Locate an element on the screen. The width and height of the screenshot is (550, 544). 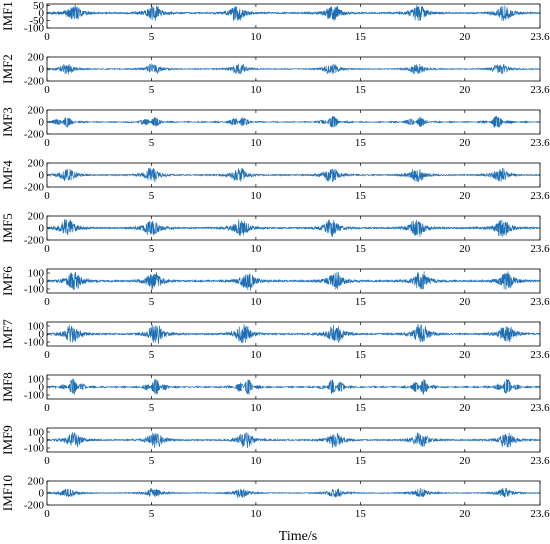
y-tick-label: -50 is located at coordinates (36, 21).